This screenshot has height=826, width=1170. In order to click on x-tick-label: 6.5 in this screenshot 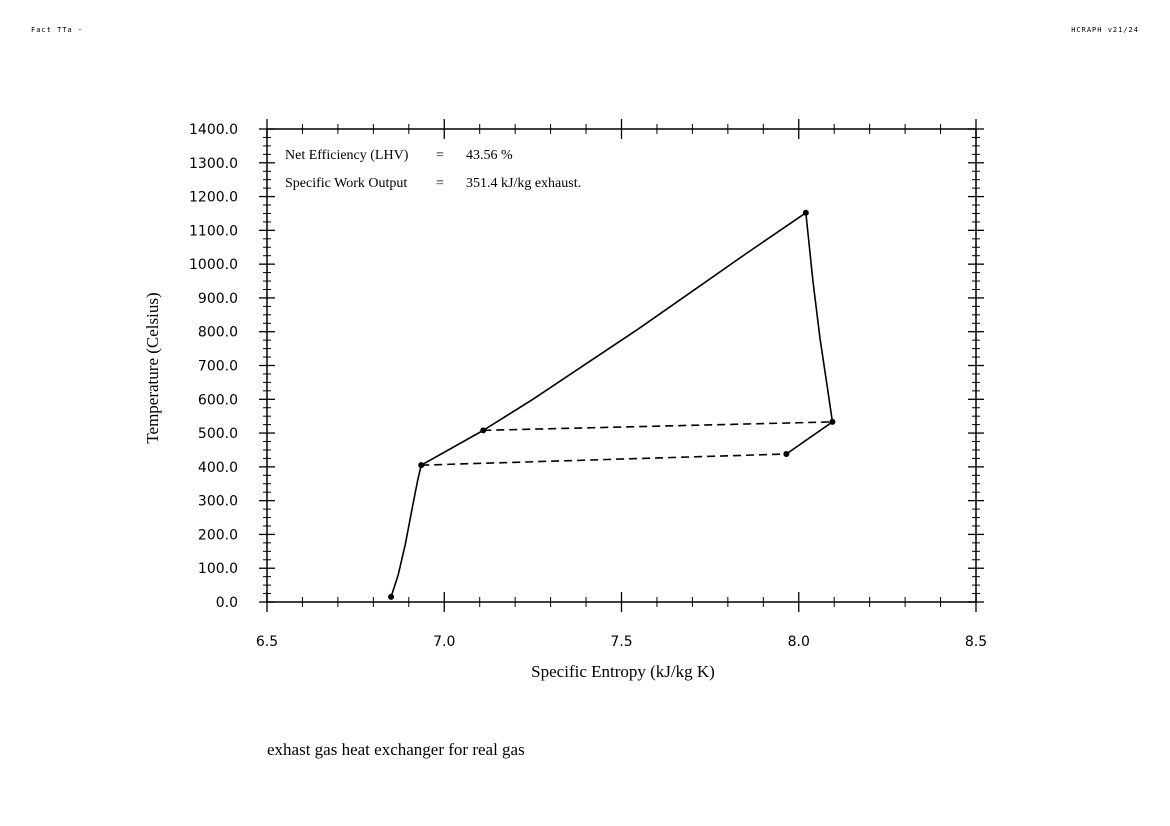, I will do `click(267, 642)`.